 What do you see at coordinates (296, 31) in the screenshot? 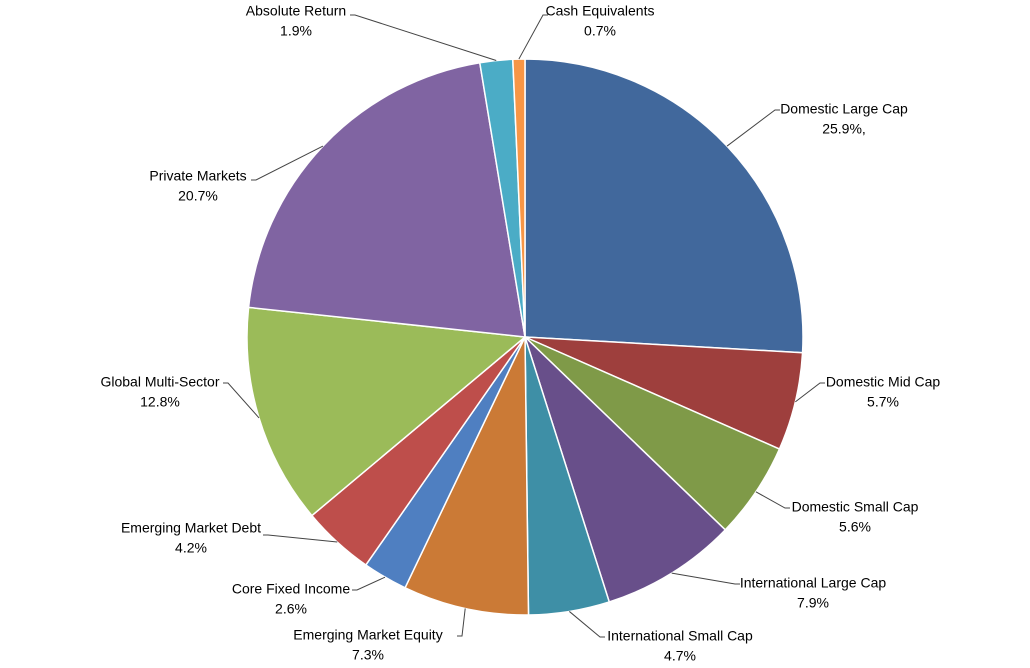
I see `value-label: 1.9%` at bounding box center [296, 31].